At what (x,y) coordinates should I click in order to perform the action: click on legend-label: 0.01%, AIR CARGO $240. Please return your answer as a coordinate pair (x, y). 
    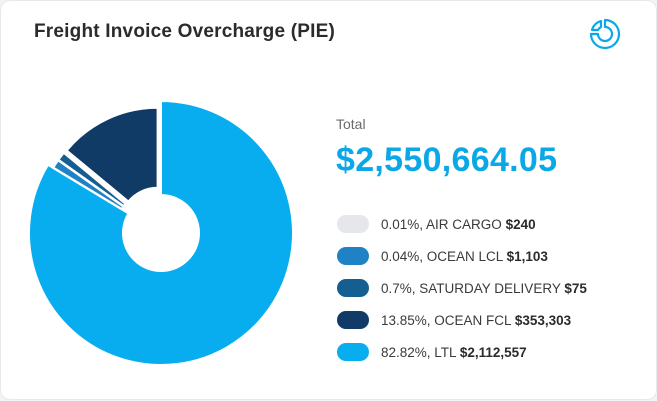
    Looking at the image, I should click on (458, 224).